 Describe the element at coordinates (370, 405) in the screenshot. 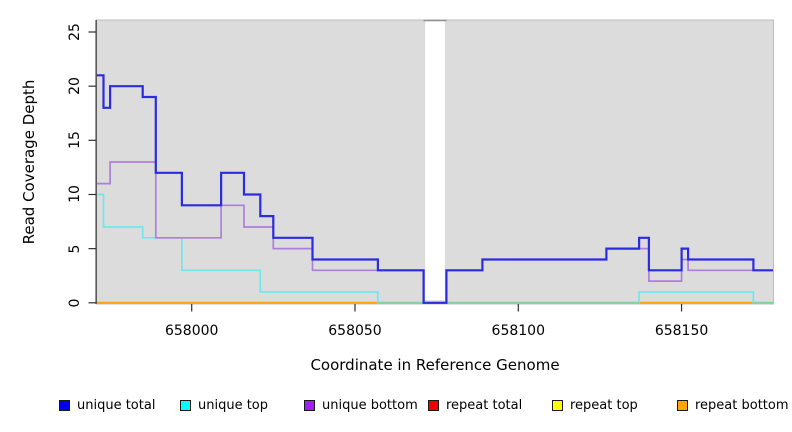

I see `legend-label: unique bottom` at that location.